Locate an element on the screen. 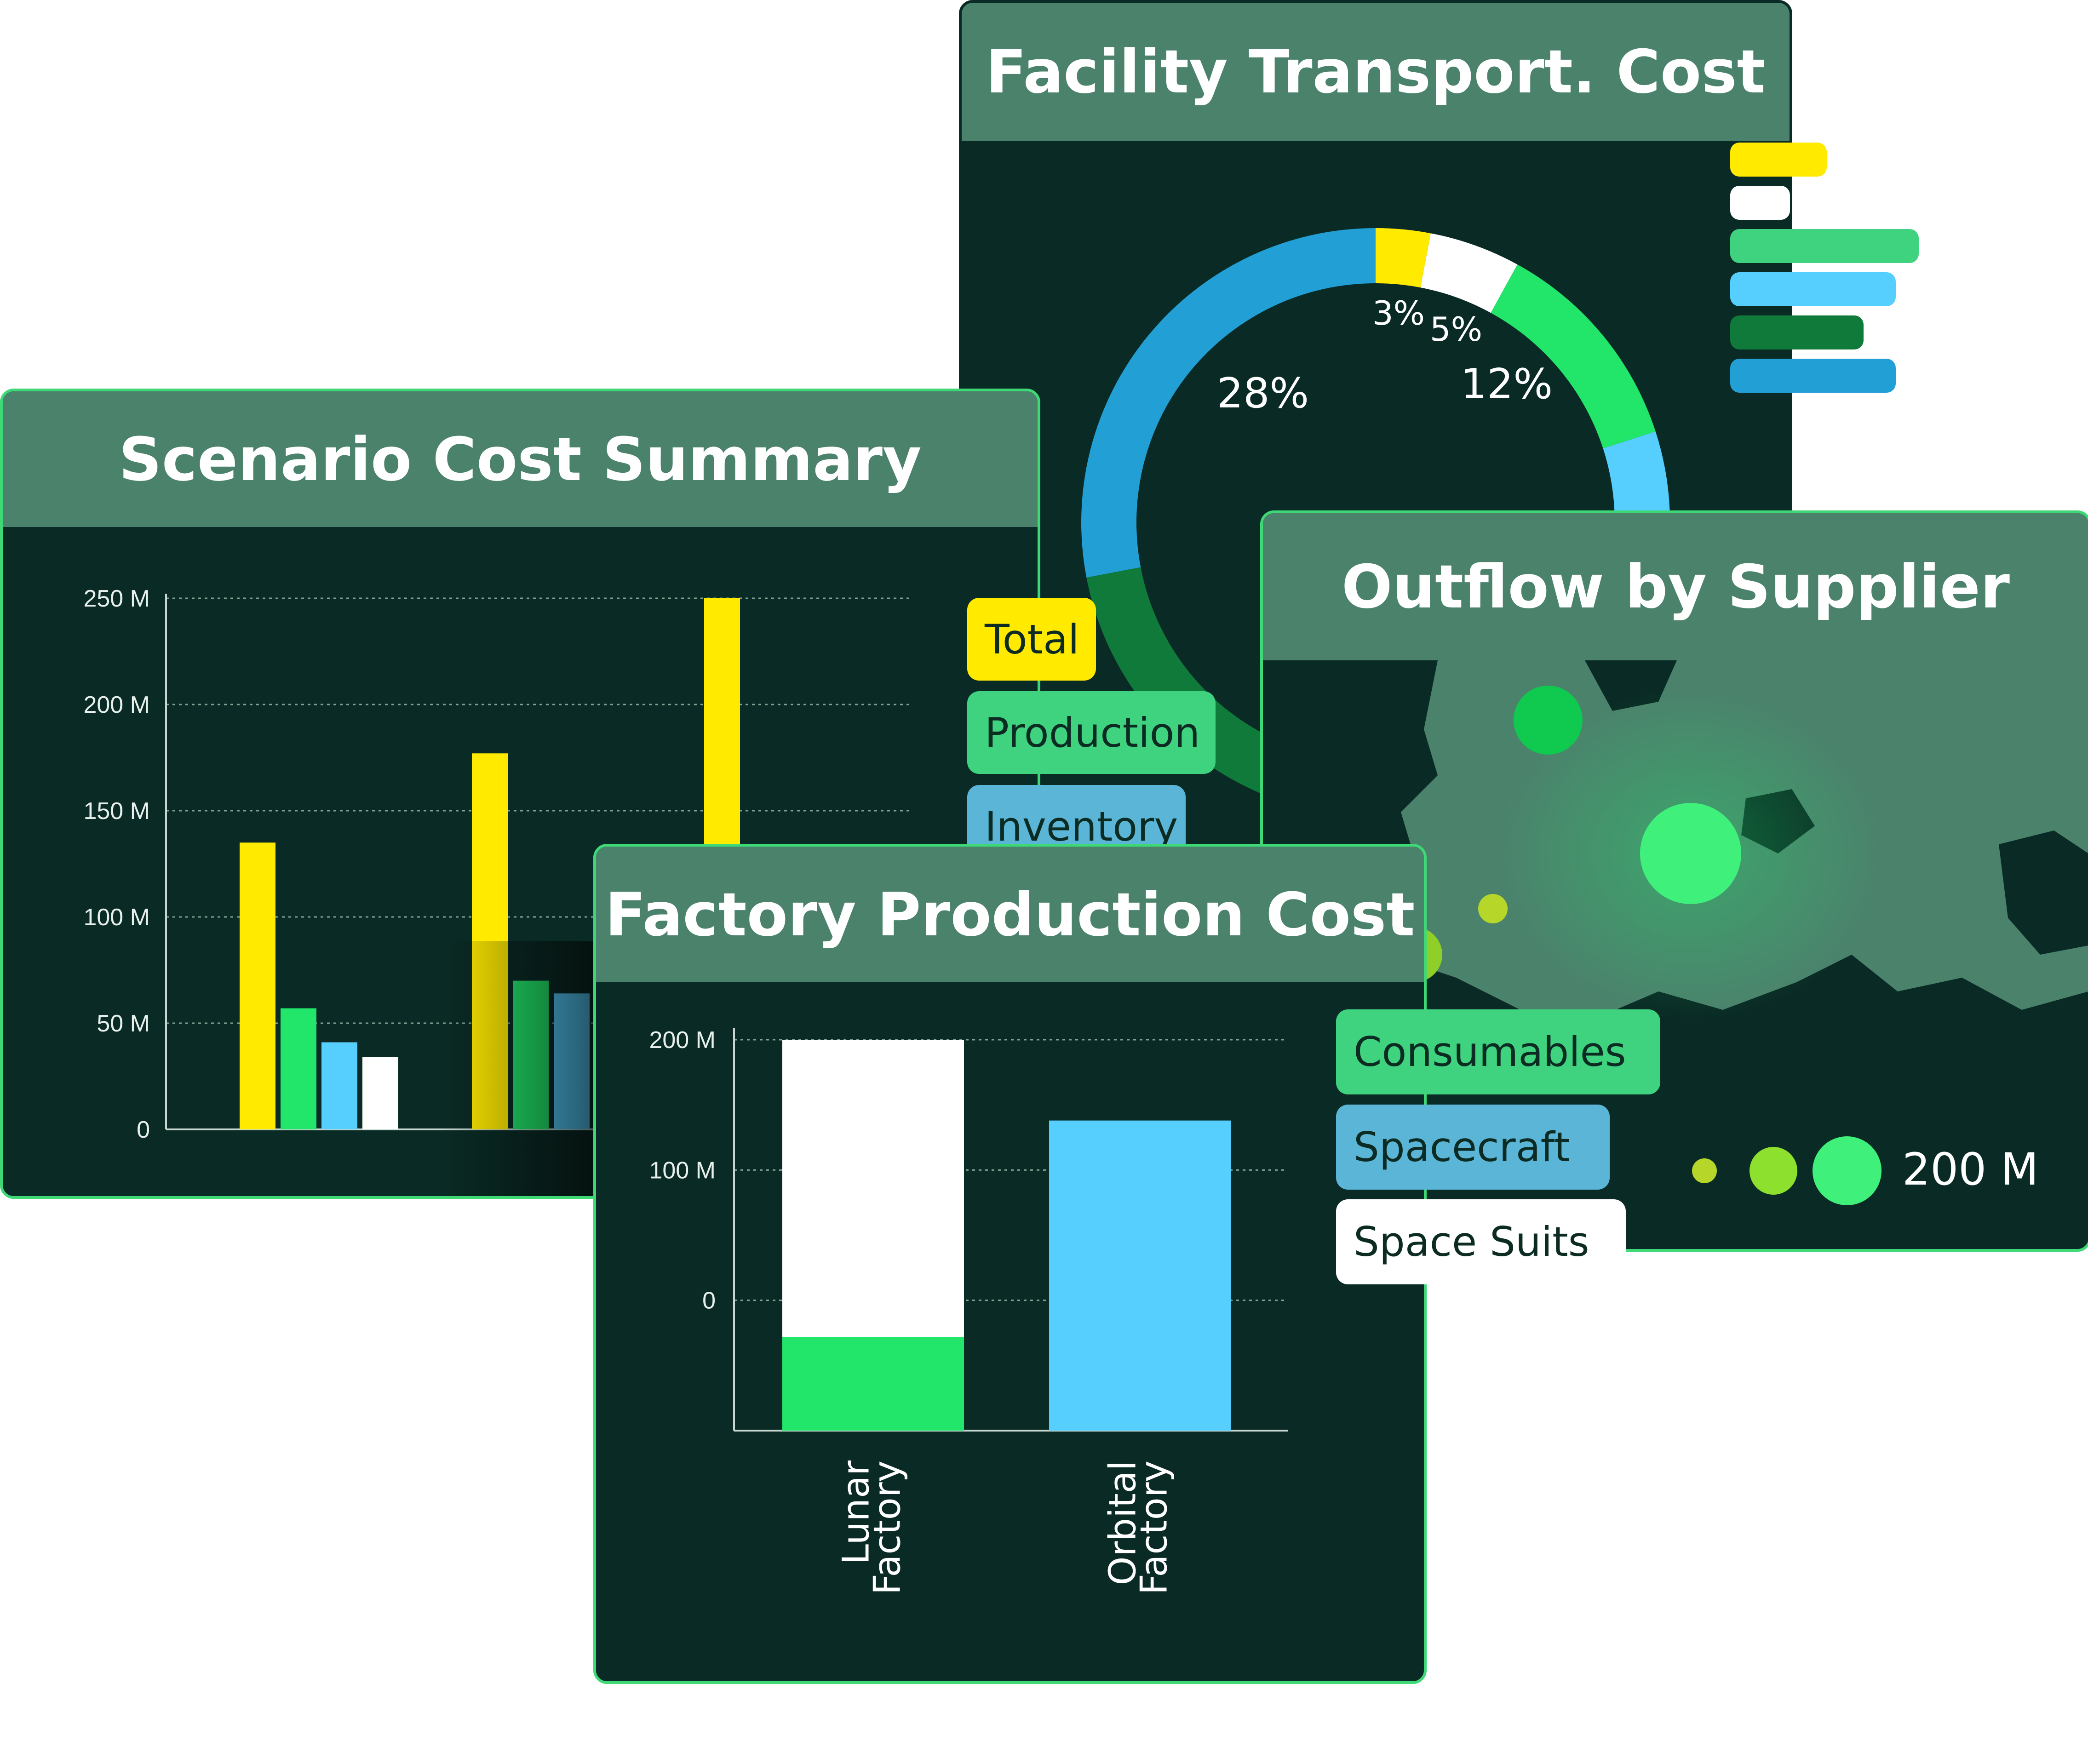 Image resolution: width=2088 pixels, height=1764 pixels. y-tick-label: 150 M is located at coordinates (116, 811).